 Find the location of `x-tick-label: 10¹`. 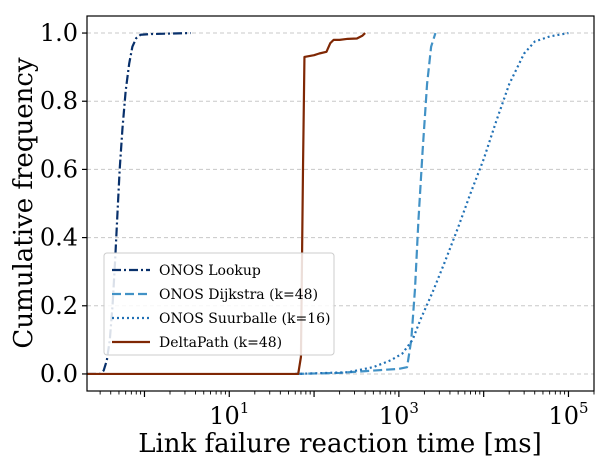

x-tick-label: 10¹ is located at coordinates (229, 414).